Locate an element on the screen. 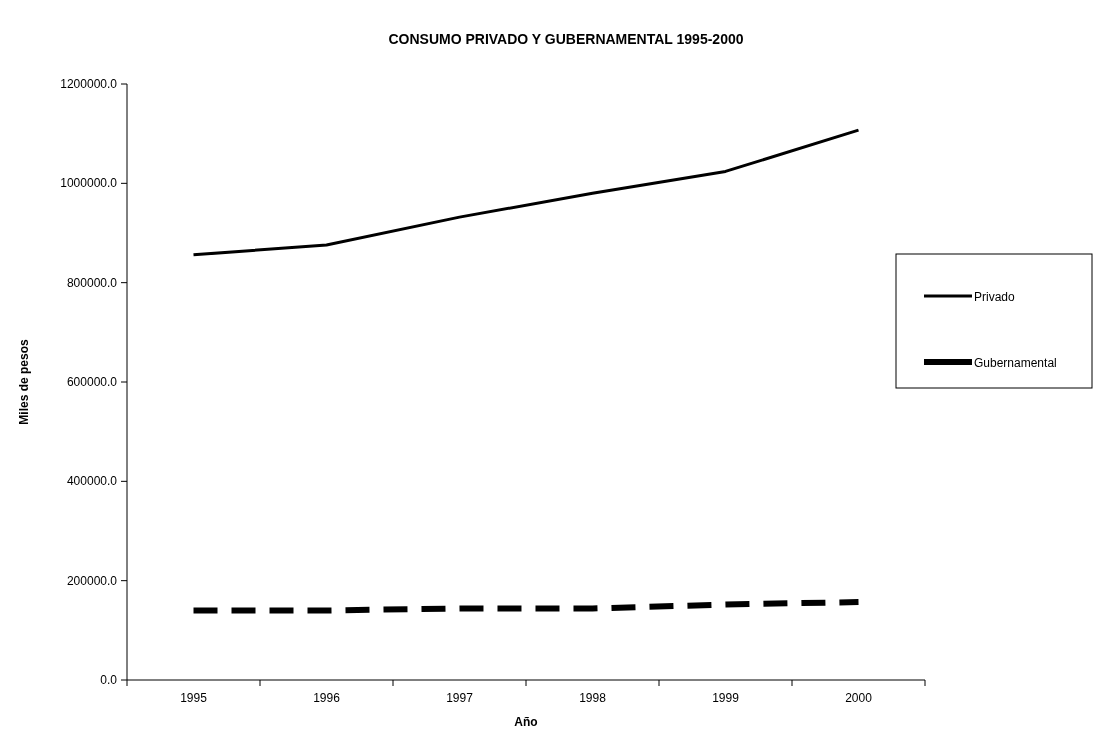  y-axis-title: Miles de pesos is located at coordinates (24, 382).